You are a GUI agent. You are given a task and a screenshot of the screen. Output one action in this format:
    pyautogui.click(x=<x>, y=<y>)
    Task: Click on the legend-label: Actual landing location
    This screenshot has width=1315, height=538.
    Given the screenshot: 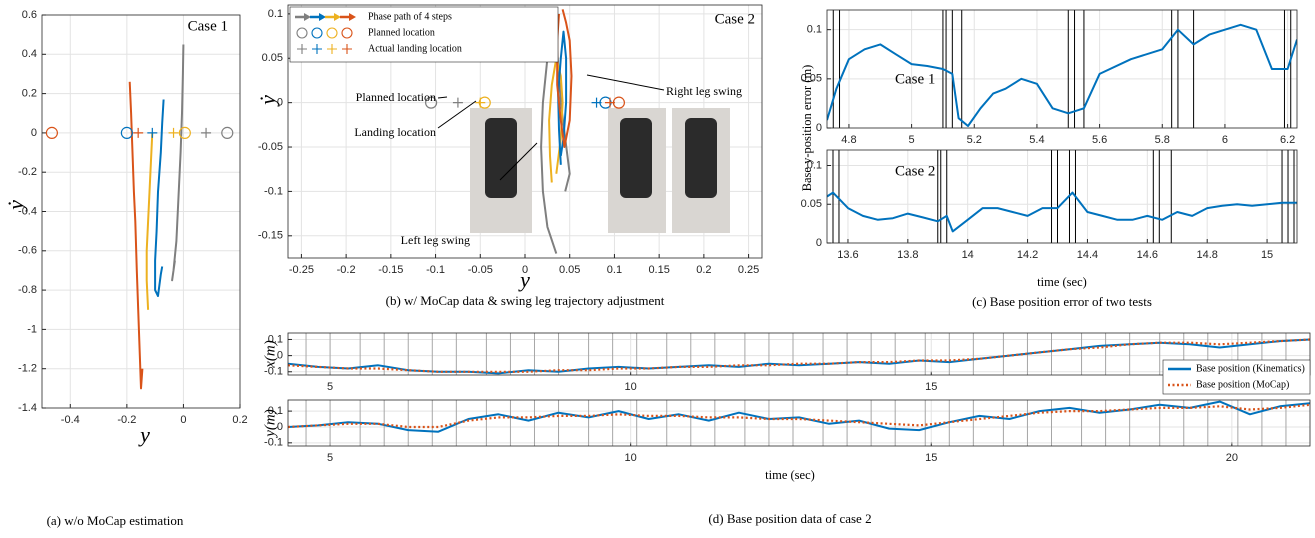 What is the action you would take?
    pyautogui.click(x=415, y=48)
    